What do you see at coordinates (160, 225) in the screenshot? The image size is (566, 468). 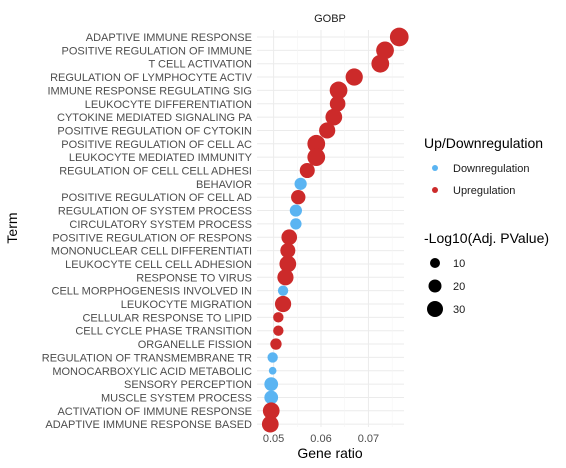 I see `y-tick-label: CIRCULATORY SYSTEM PROCESS` at bounding box center [160, 225].